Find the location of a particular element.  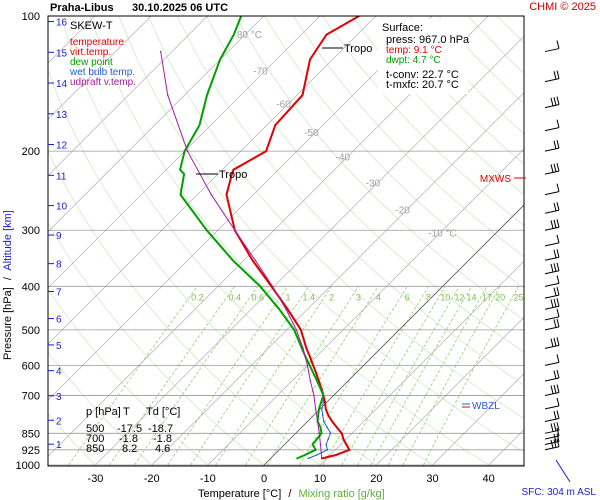

sfc-label: SFC: 304 m ASL is located at coordinates (559, 492).